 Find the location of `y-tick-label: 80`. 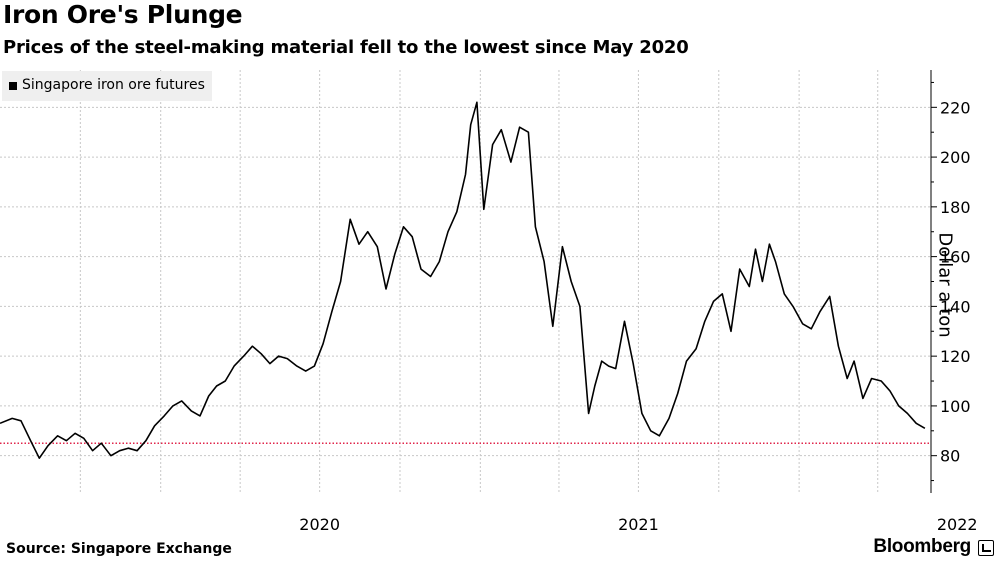

y-tick-label: 80 is located at coordinates (950, 456).